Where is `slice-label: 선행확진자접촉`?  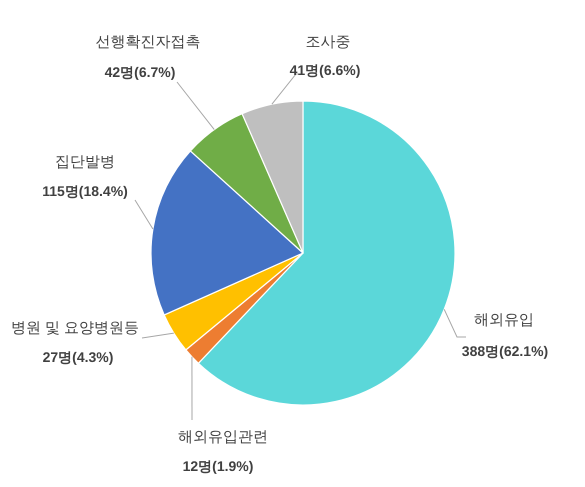 slice-label: 선행확진자접촉 is located at coordinates (148, 42).